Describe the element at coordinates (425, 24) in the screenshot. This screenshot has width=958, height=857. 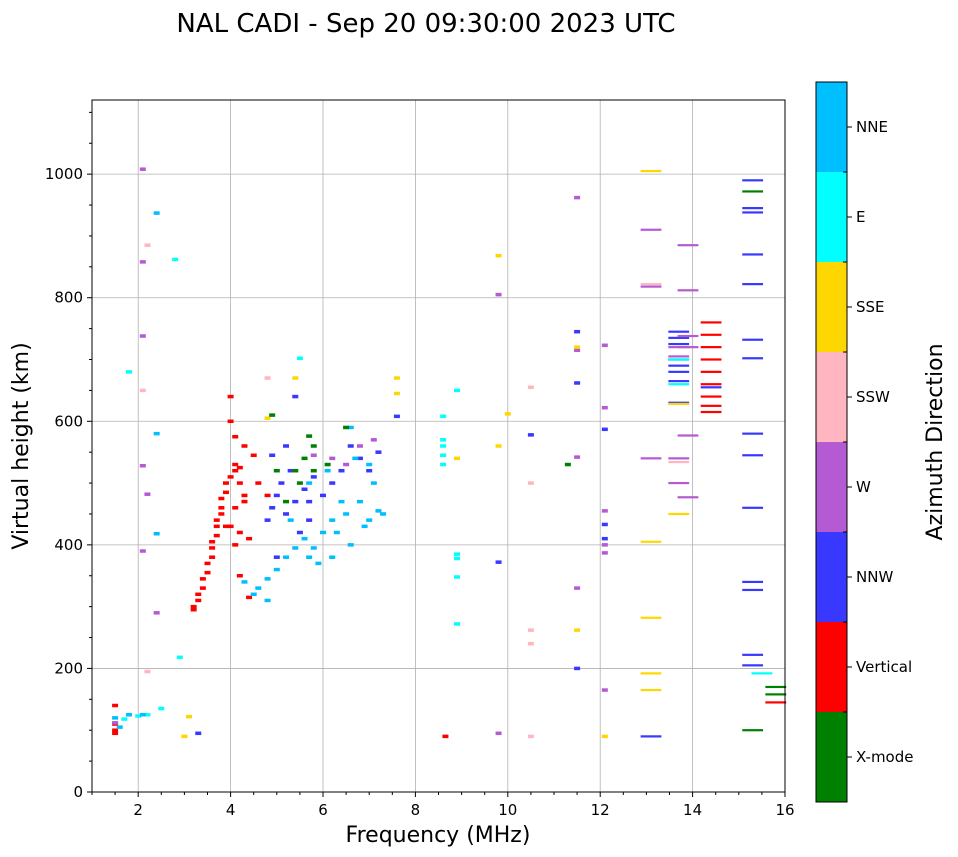
I see `chart-title: NAL CADI - Sep 20 09:30:00 2023 UTC` at that location.